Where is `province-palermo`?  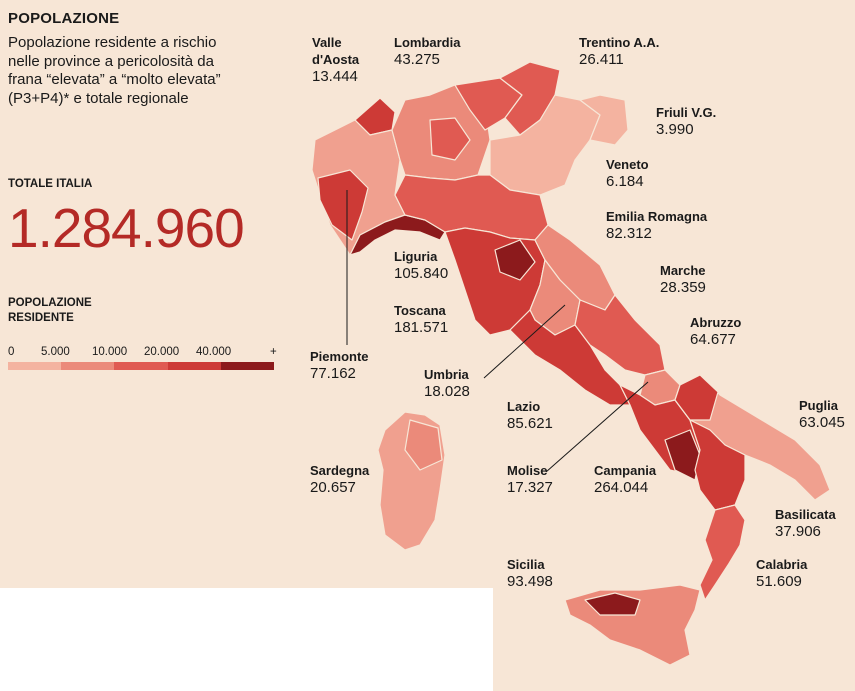
province-palermo is located at coordinates (612, 604).